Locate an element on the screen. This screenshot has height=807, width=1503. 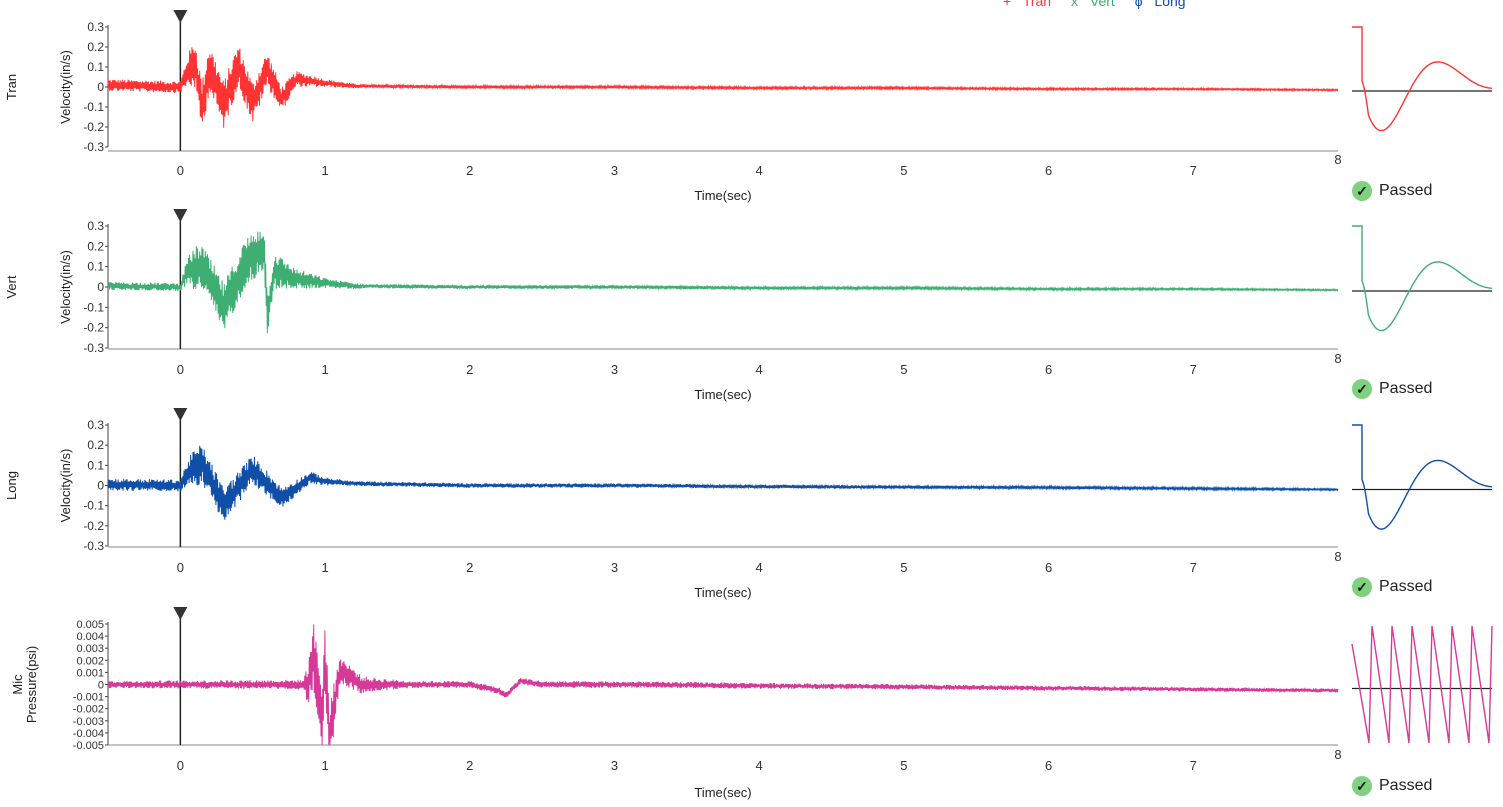
y-tick-label: 0.002 is located at coordinates (90, 661).